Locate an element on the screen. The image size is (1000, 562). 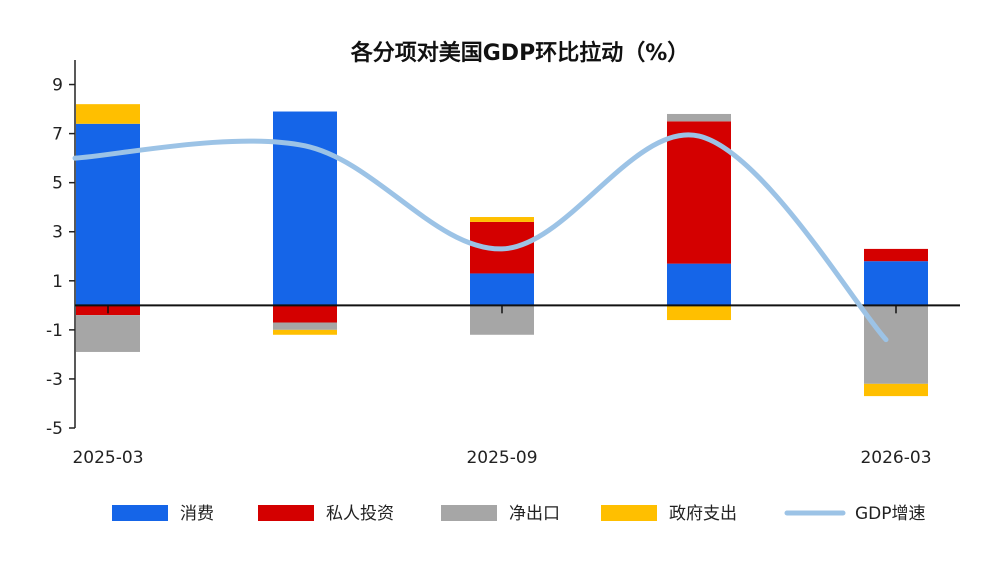
legend-item-消费: 消费 is located at coordinates (163, 514).